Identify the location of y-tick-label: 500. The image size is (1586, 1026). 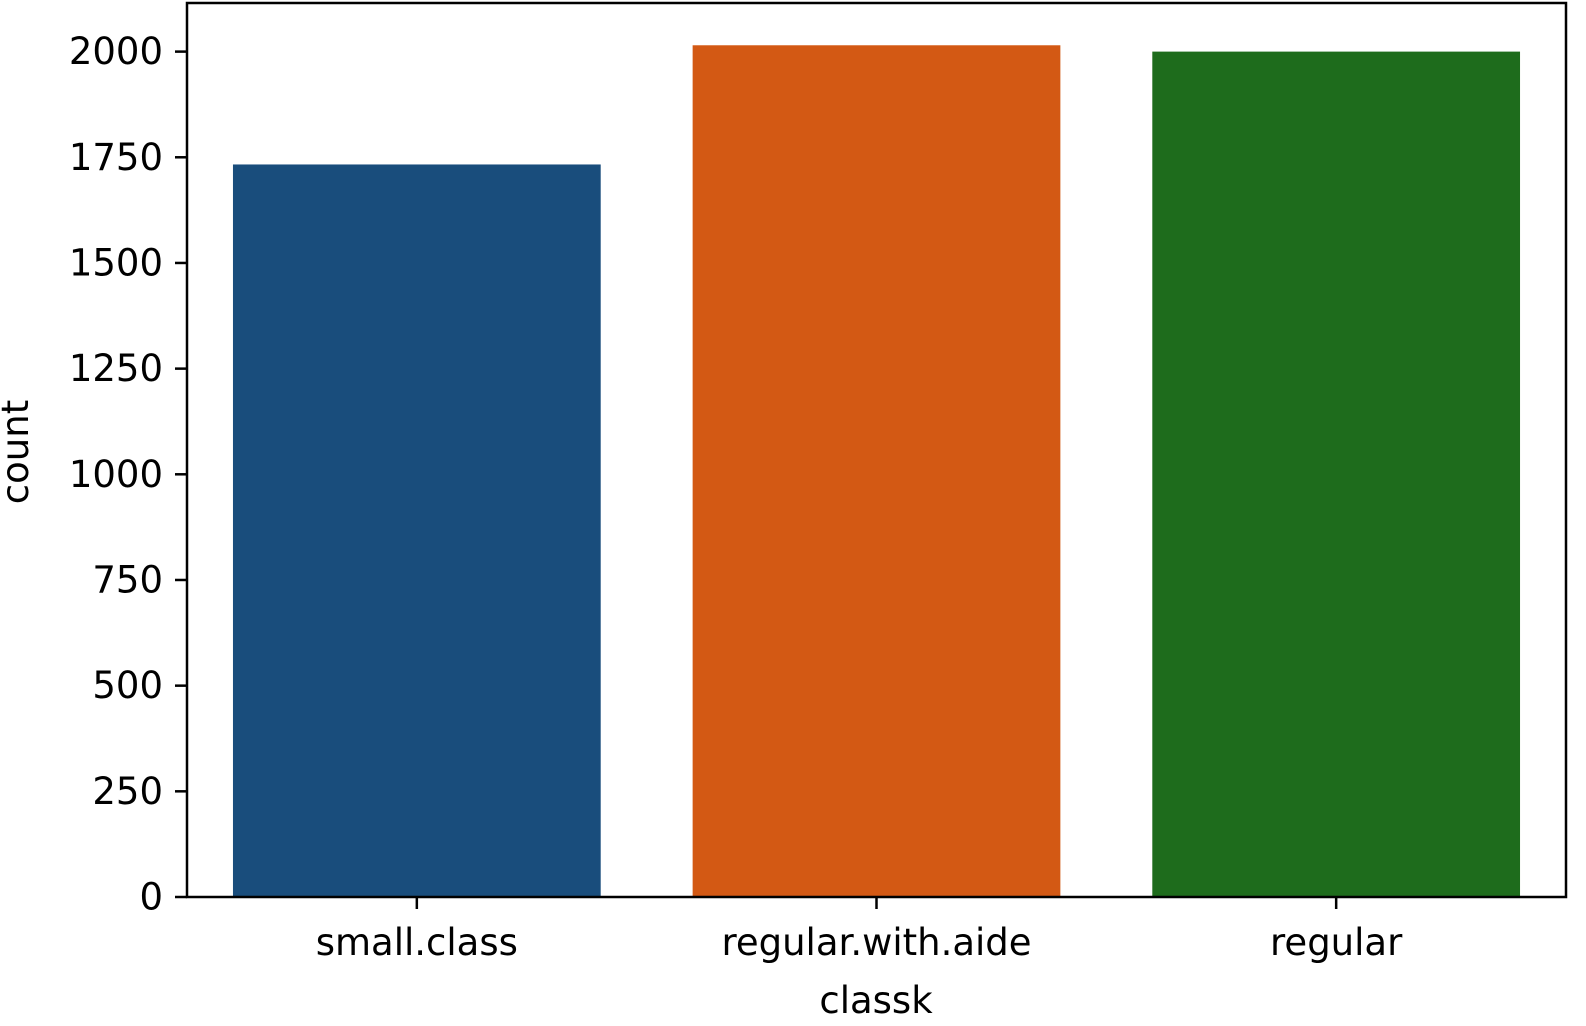
(127, 685).